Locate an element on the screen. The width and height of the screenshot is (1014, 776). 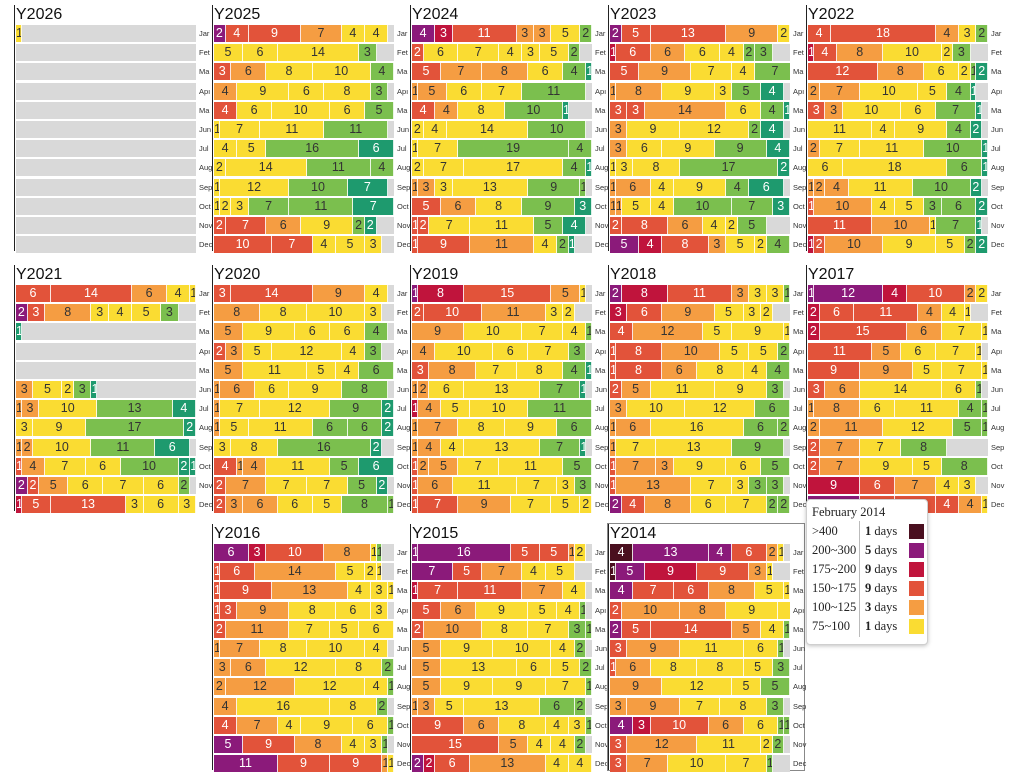
month-row is located at coordinates (106, 206).